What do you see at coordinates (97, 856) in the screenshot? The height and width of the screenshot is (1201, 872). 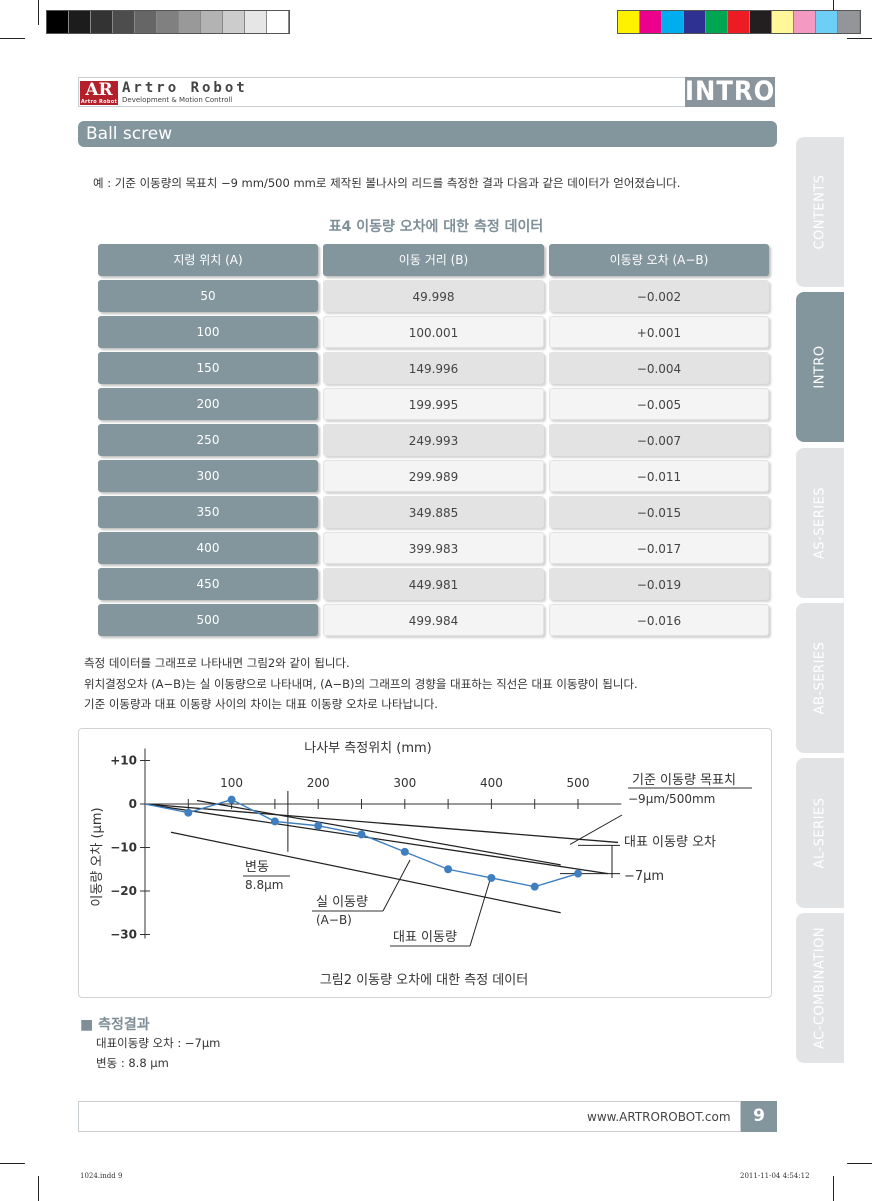 I see `chart-ylabel: 이동량 오차 (μm)` at bounding box center [97, 856].